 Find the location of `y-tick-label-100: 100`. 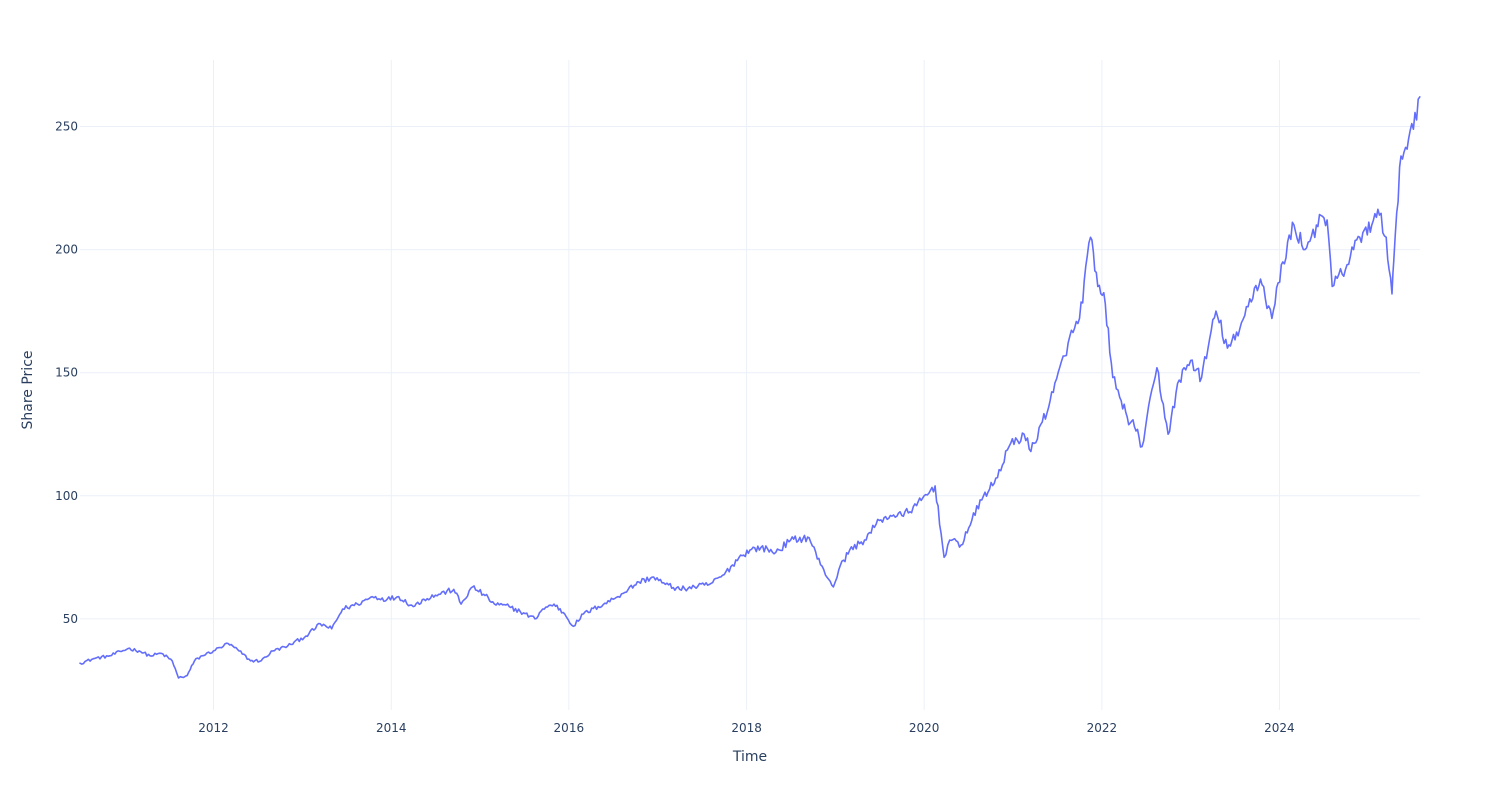

y-tick-label-100: 100 is located at coordinates (66, 496).